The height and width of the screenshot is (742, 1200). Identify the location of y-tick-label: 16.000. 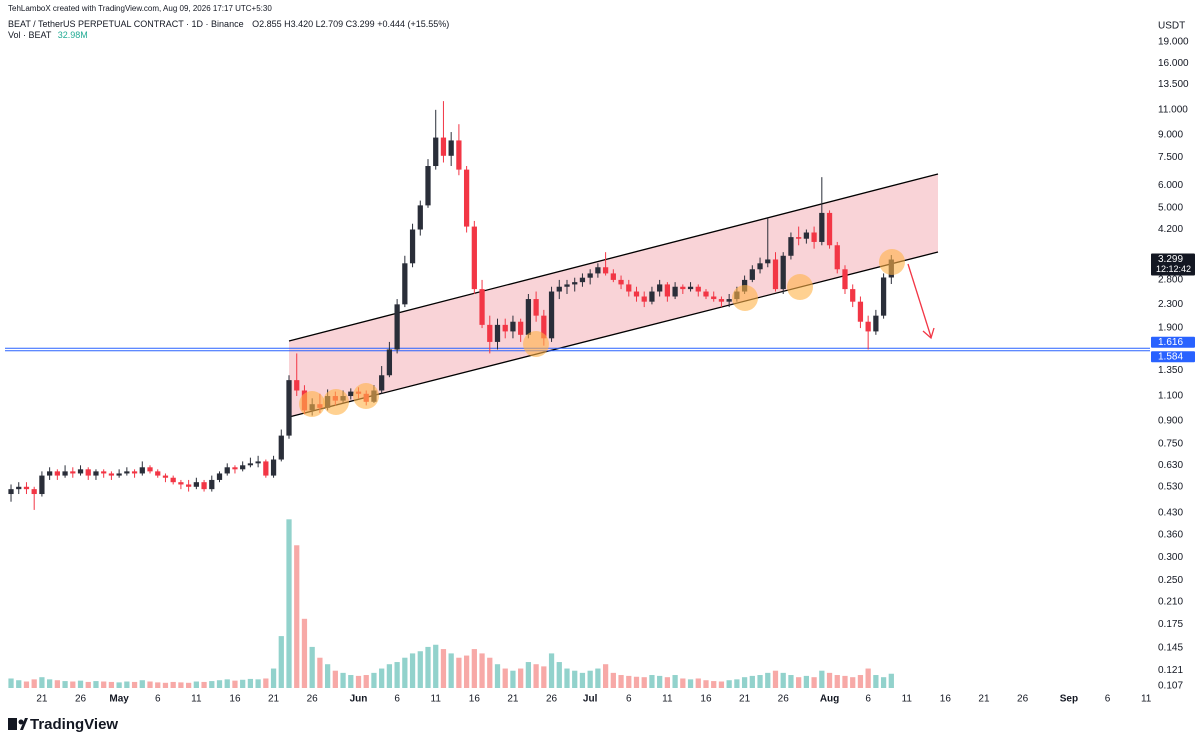
(1173, 63).